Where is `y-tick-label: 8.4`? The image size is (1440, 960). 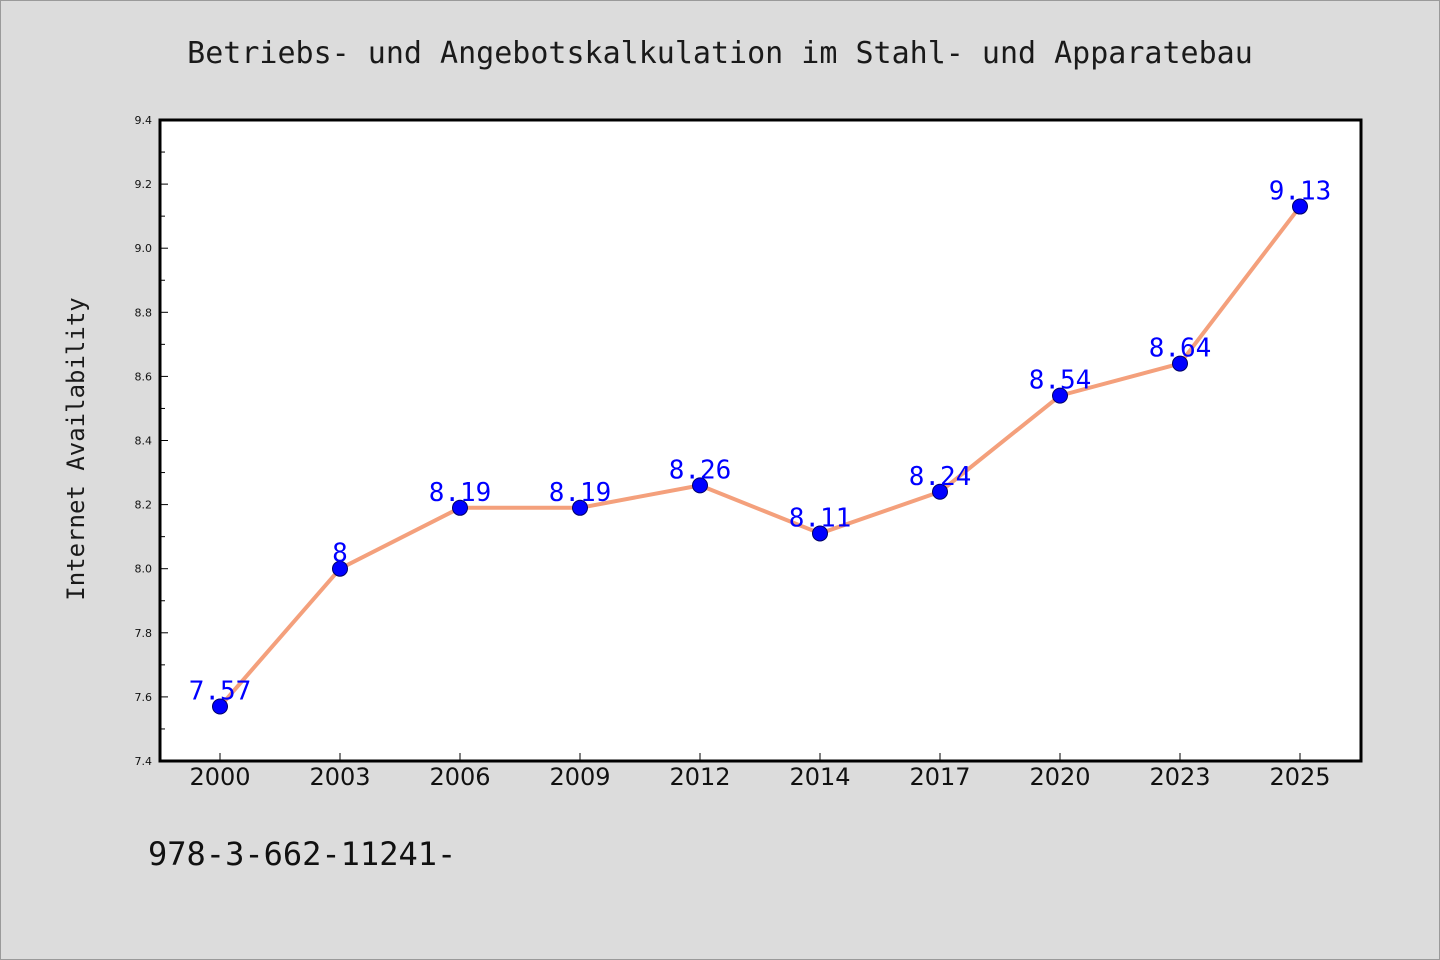 y-tick-label: 8.4 is located at coordinates (144, 441).